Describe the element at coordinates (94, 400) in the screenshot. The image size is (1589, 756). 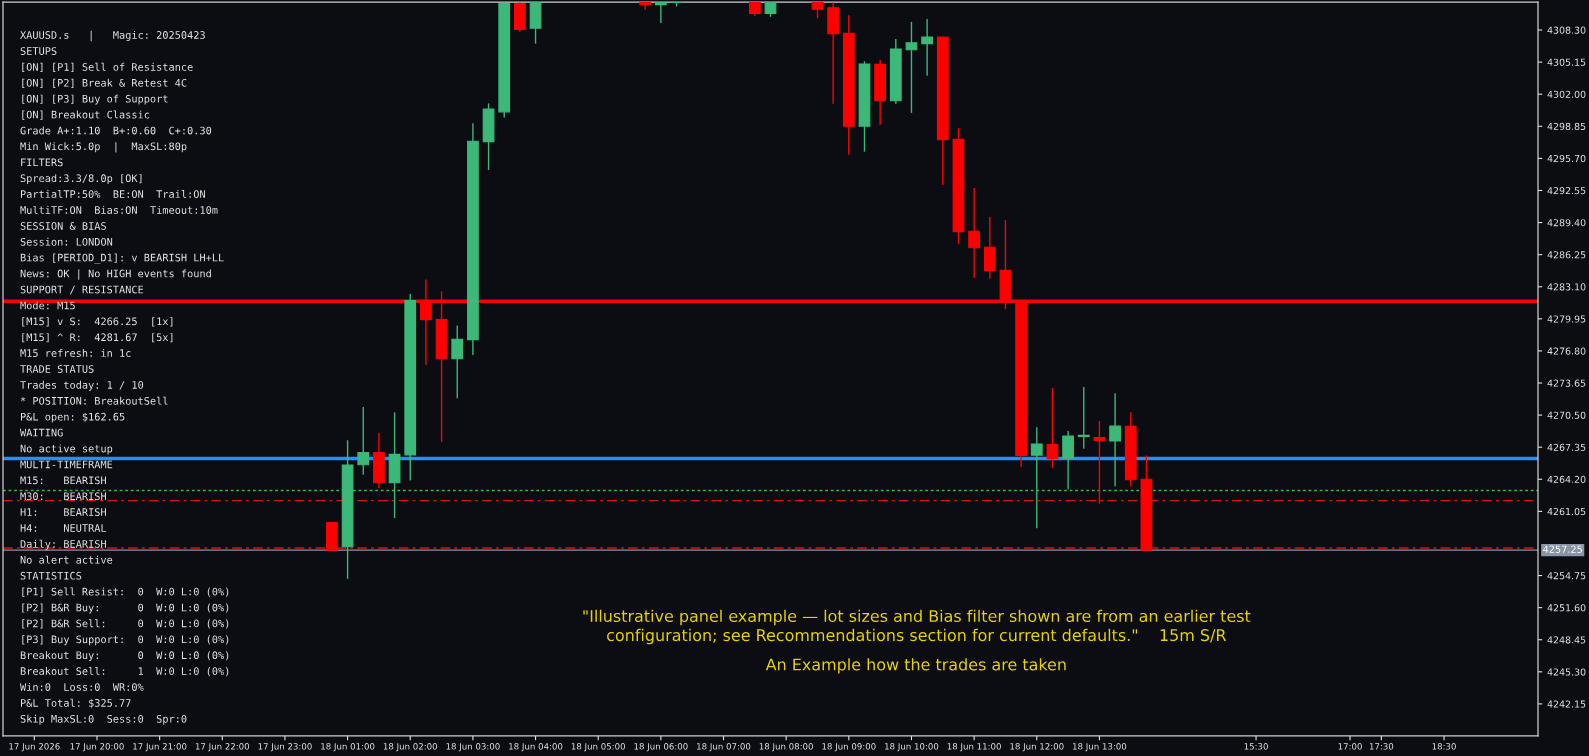
I see `annotation: * POSITION: BreakoutSell` at that location.